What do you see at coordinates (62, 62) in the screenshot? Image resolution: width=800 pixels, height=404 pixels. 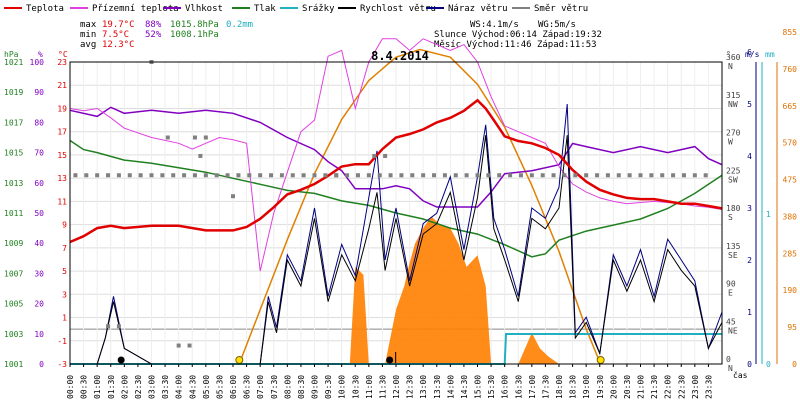 I see `tick-temp: 23` at bounding box center [62, 62].